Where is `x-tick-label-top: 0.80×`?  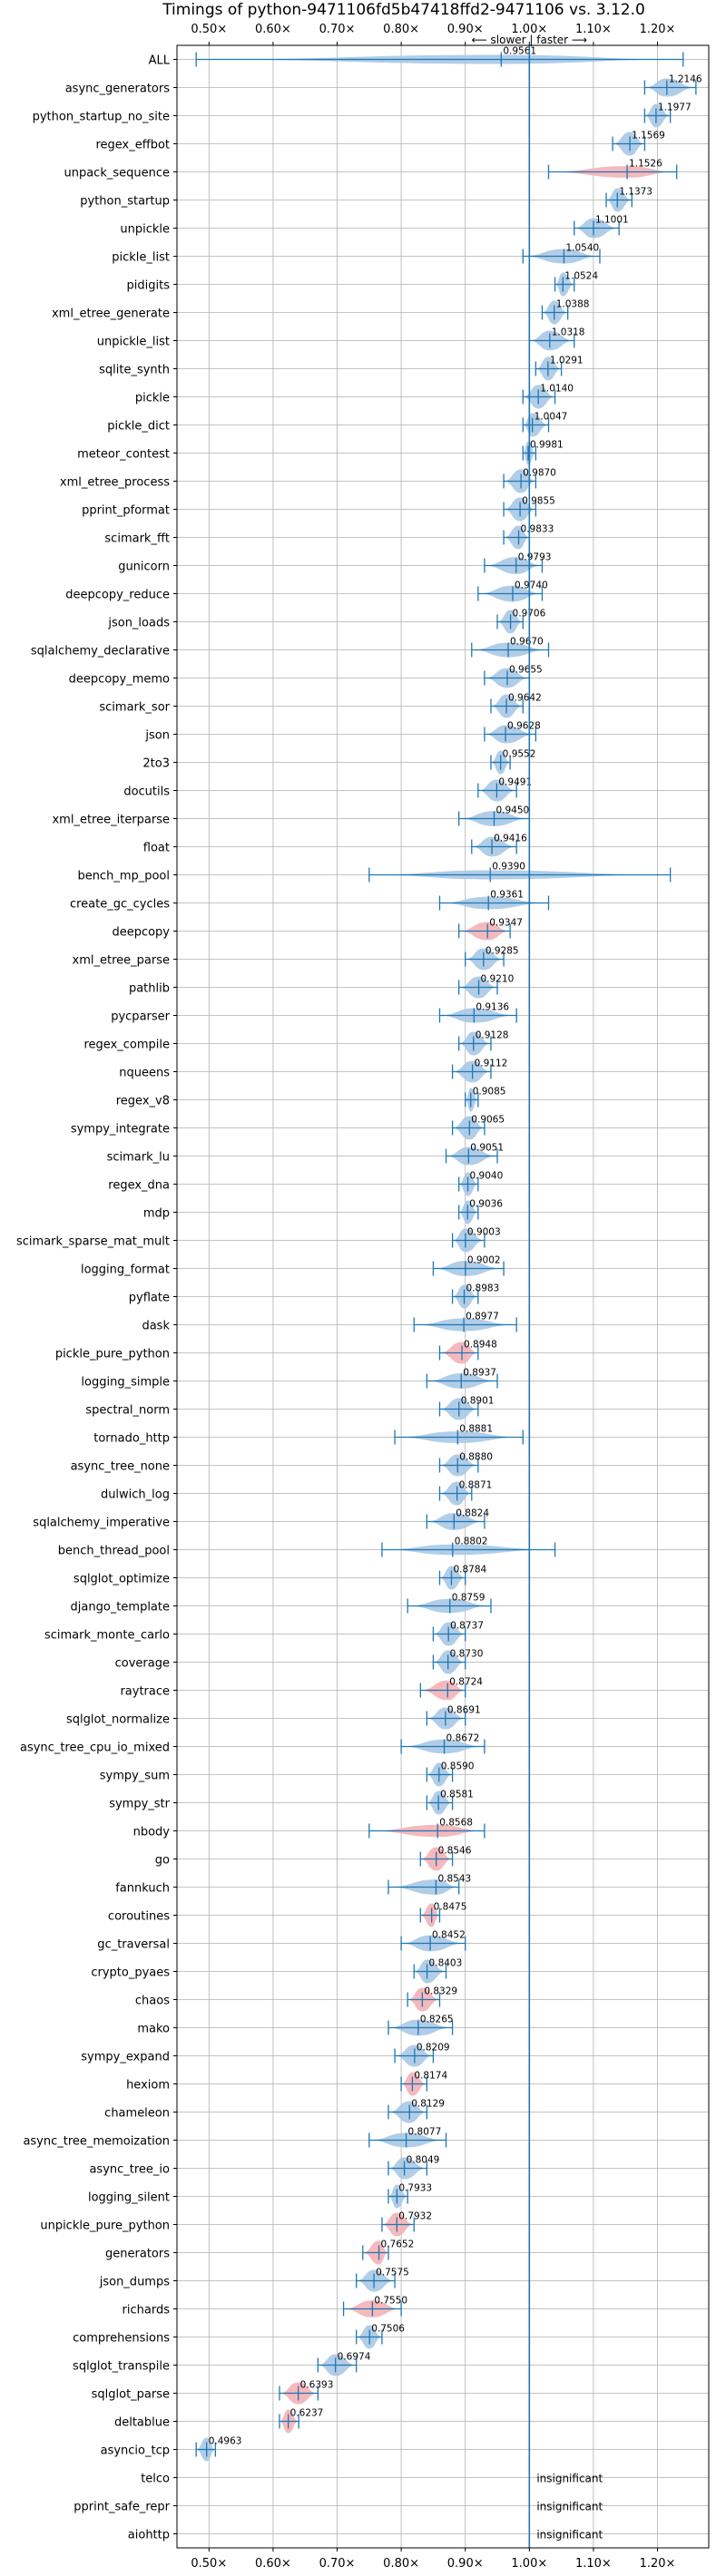 x-tick-label-top: 0.80× is located at coordinates (401, 29).